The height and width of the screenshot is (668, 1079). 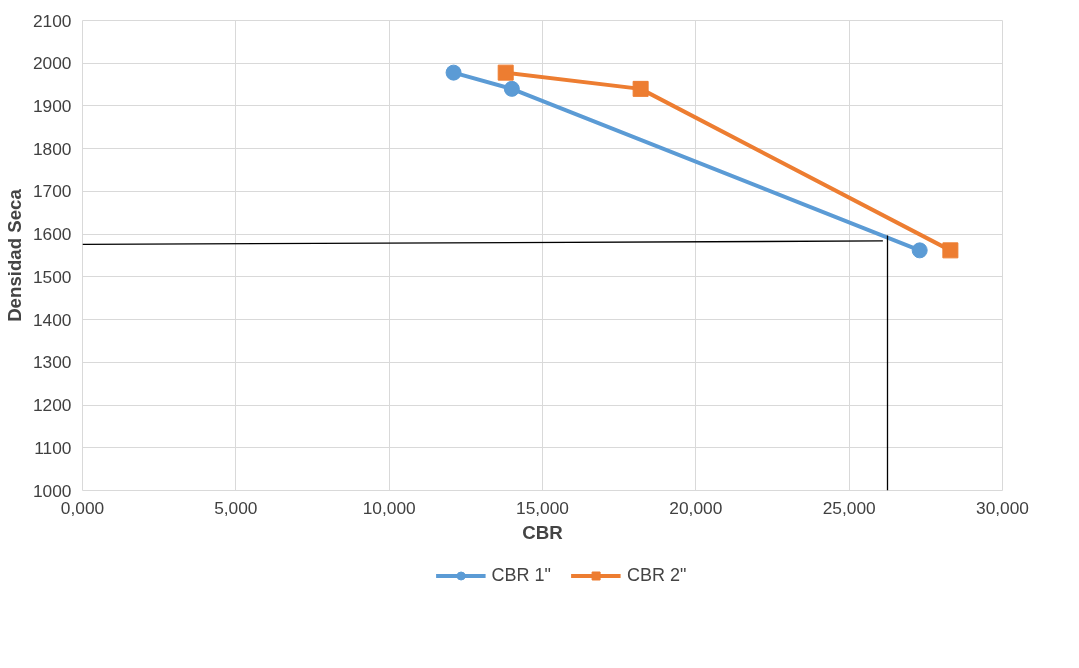 What do you see at coordinates (52, 405) in the screenshot?
I see `y-tick-label: 1200` at bounding box center [52, 405].